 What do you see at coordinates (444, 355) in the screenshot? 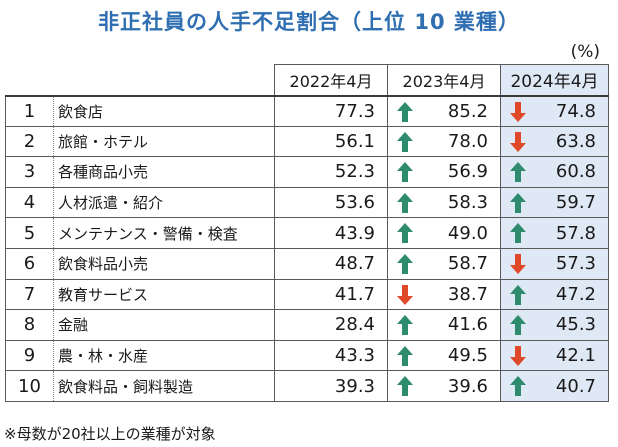
I see `value-2023-cell: 49.5` at bounding box center [444, 355].